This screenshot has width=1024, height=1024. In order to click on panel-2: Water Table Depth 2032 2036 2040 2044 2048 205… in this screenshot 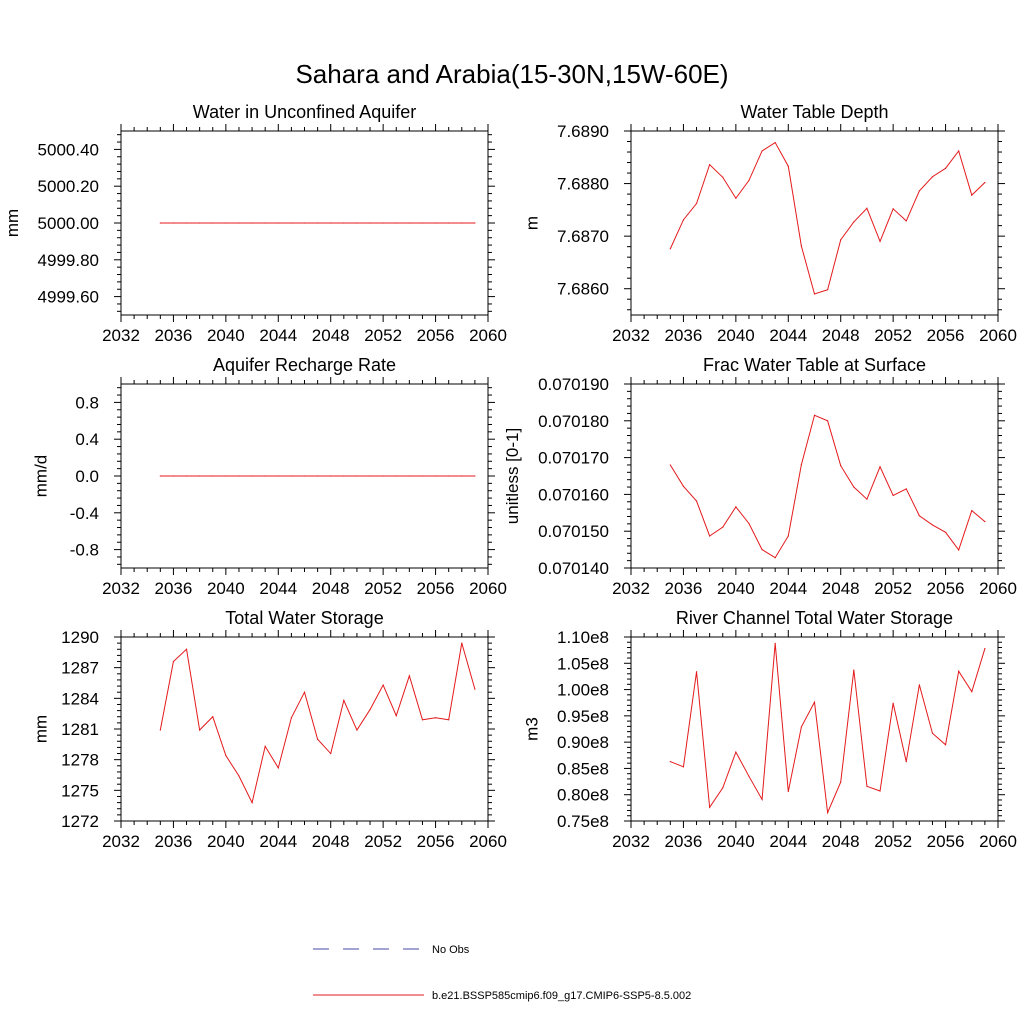, I will do `click(769, 223)`.